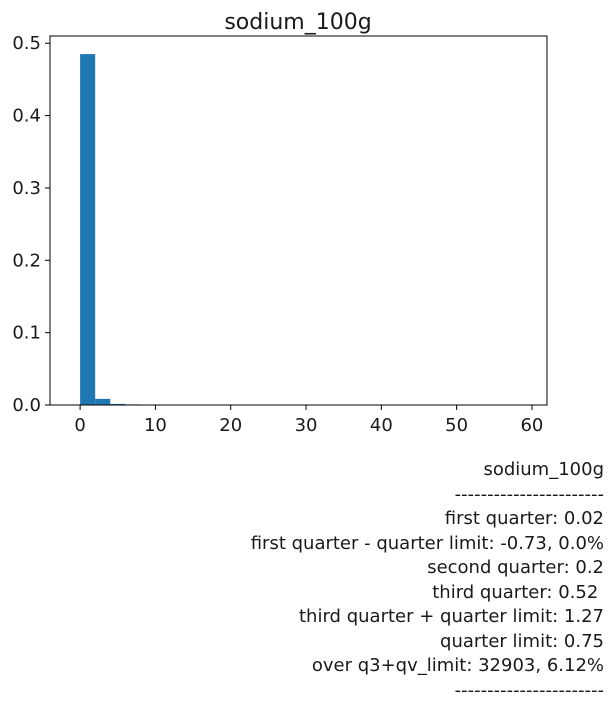 The width and height of the screenshot is (614, 712). I want to click on stats-line: sodium_100g, so click(543, 469).